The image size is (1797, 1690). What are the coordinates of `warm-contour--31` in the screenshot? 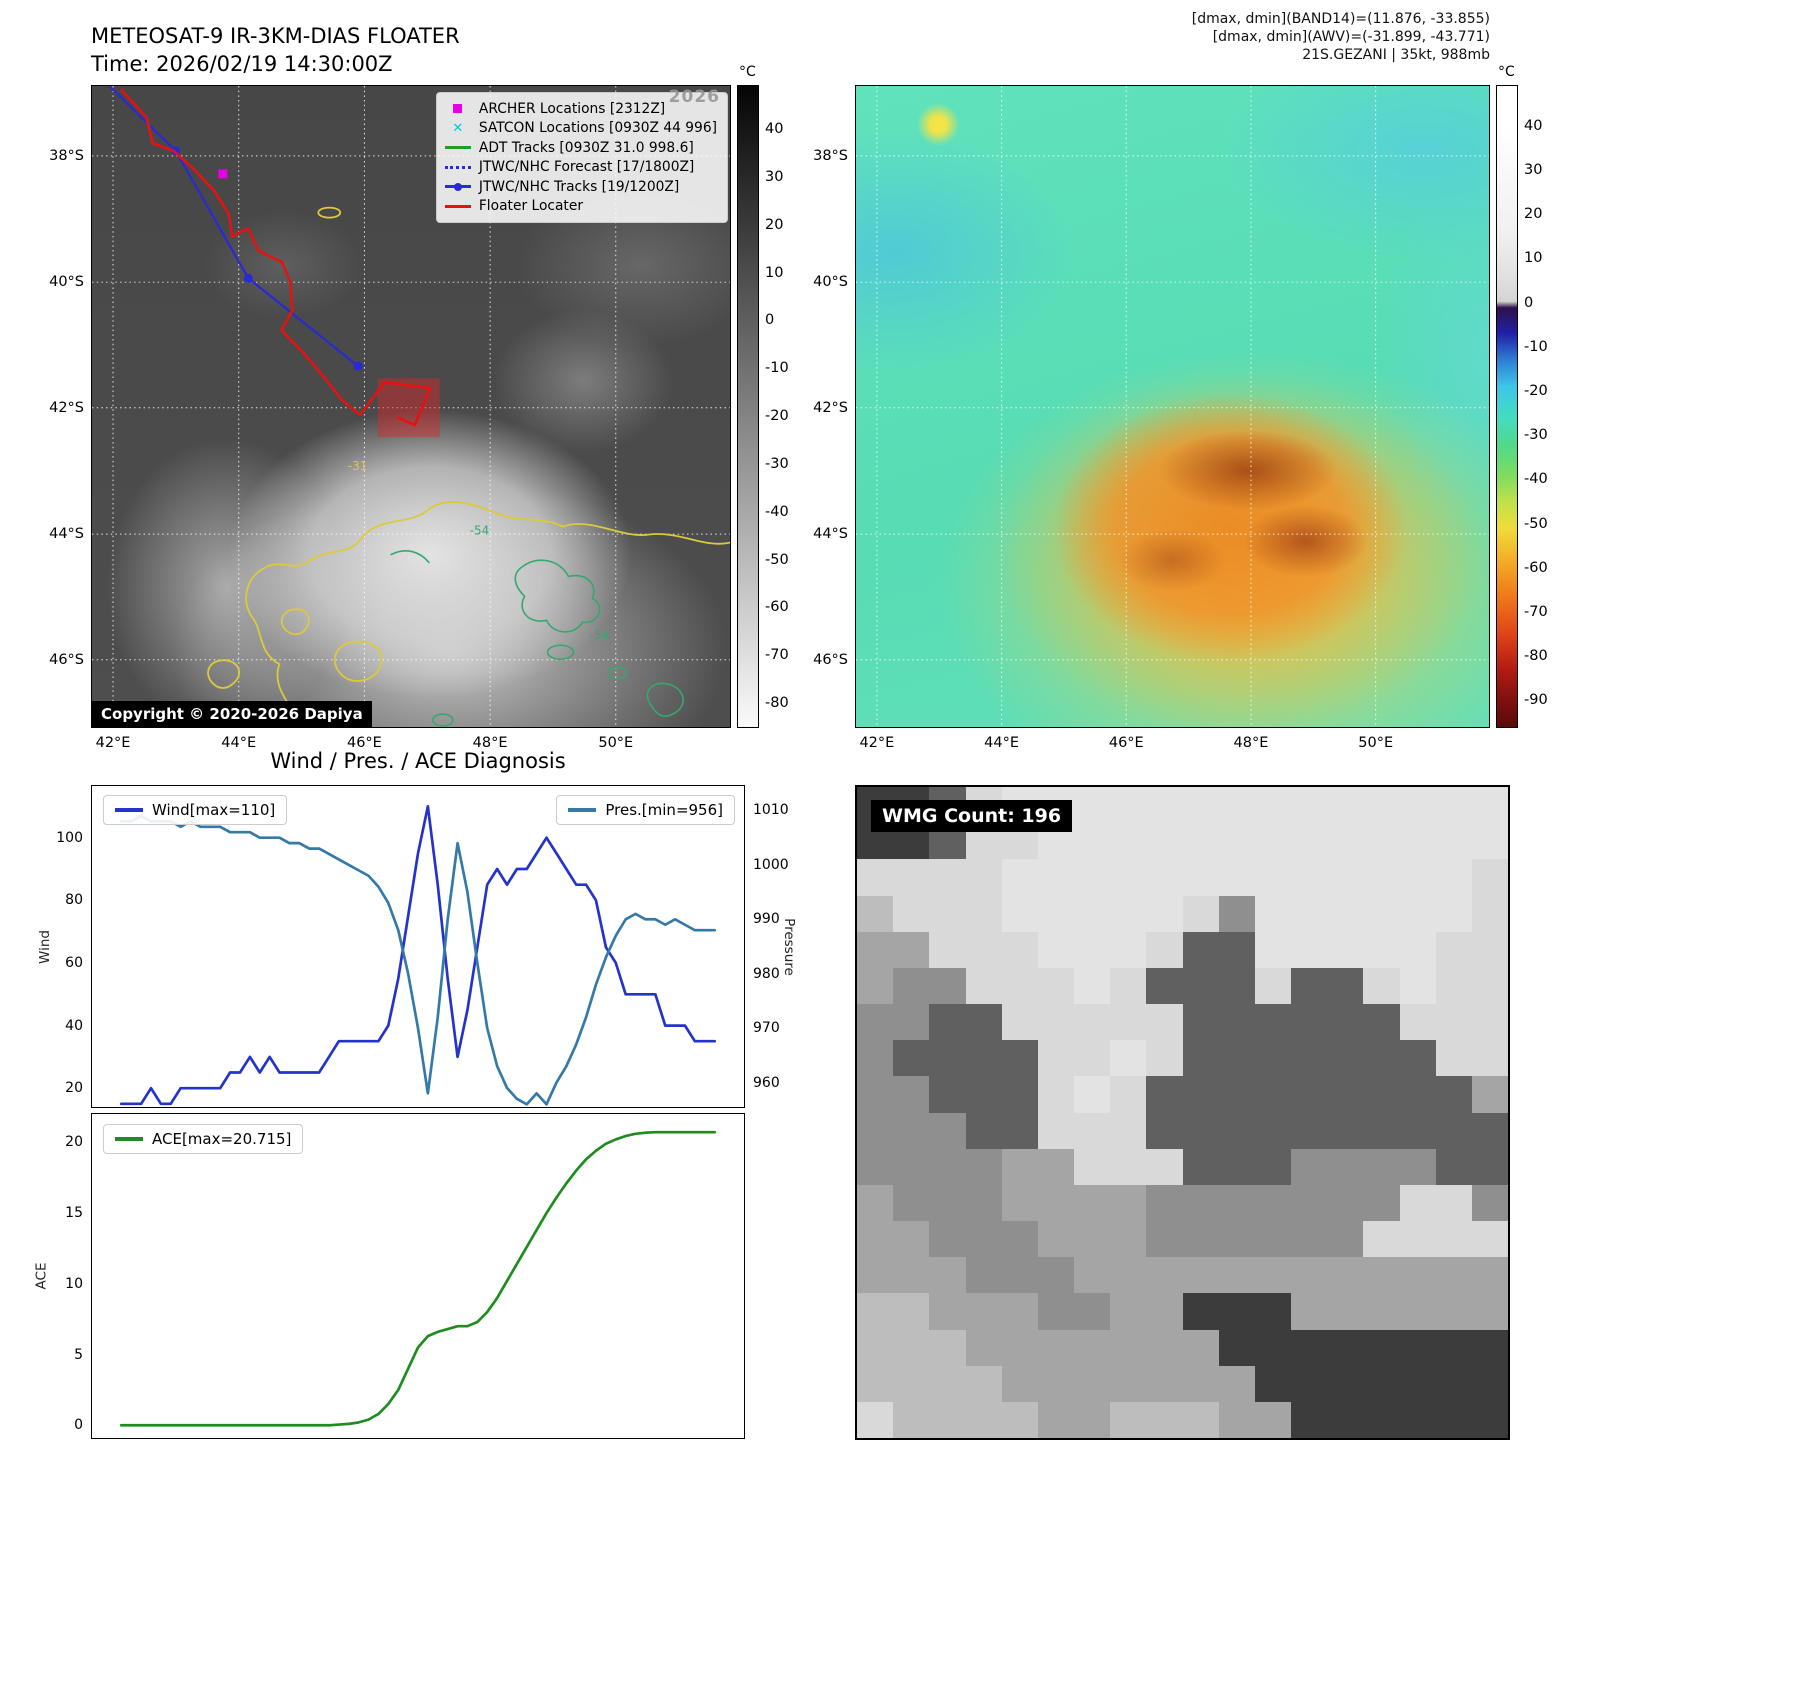 It's located at (468, 466).